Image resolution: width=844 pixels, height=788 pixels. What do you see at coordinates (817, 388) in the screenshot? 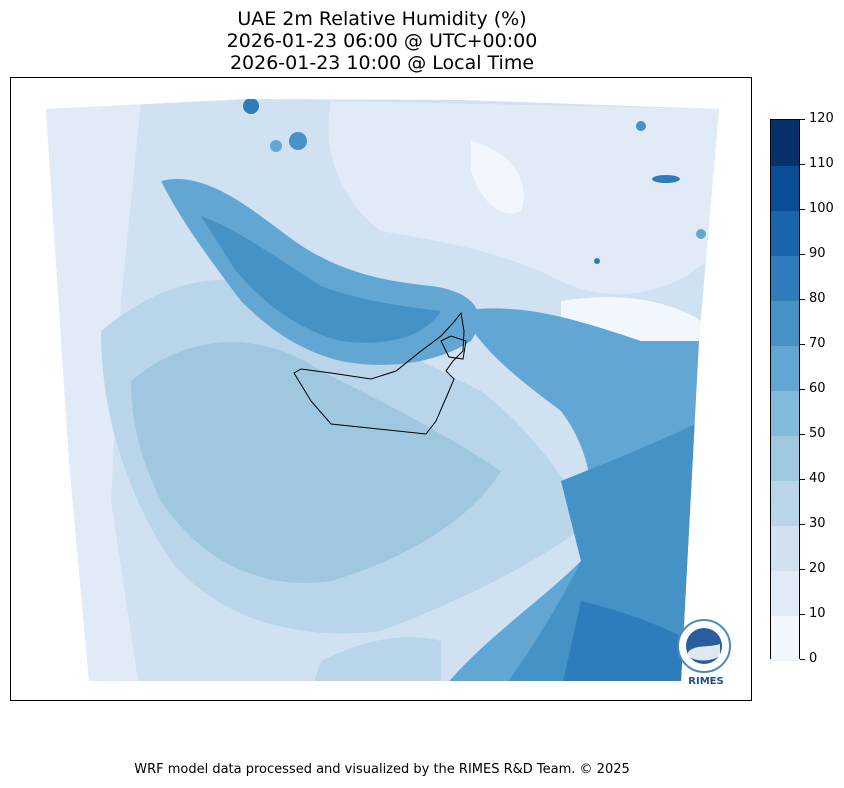
I see `colorbar-tick-label: 60` at bounding box center [817, 388].